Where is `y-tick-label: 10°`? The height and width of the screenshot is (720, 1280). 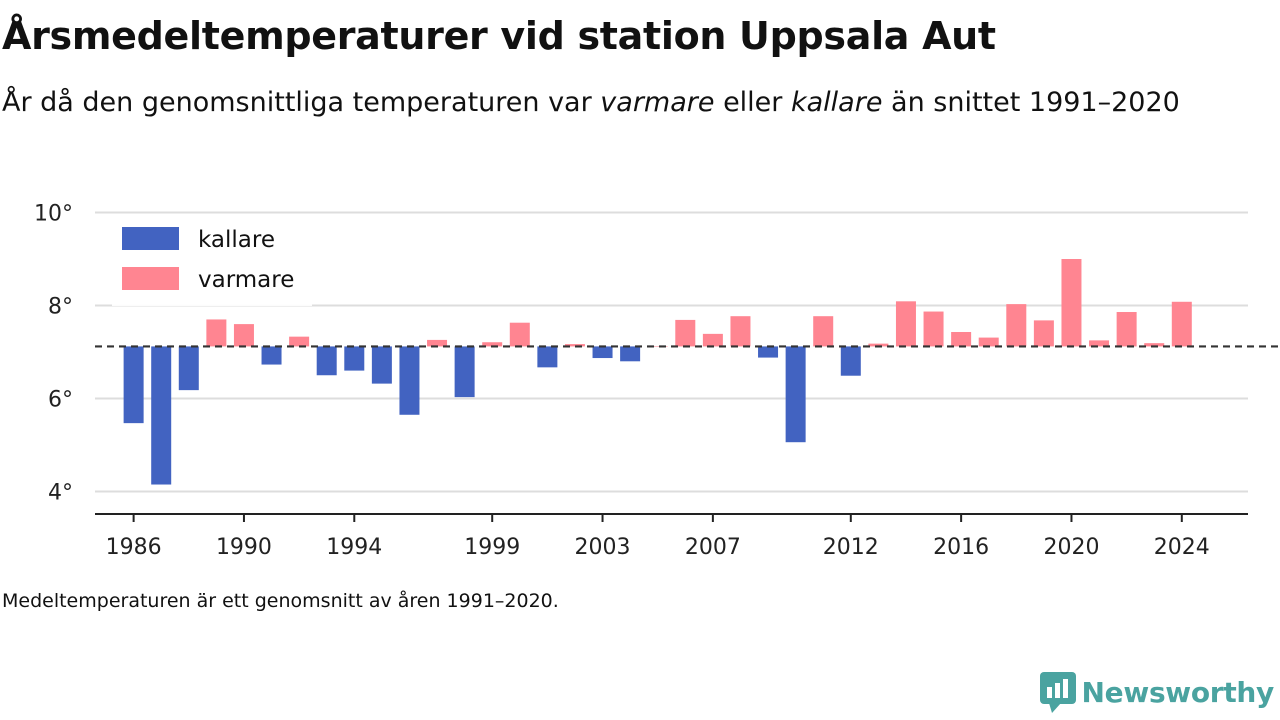 y-tick-label: 10° is located at coordinates (53, 214).